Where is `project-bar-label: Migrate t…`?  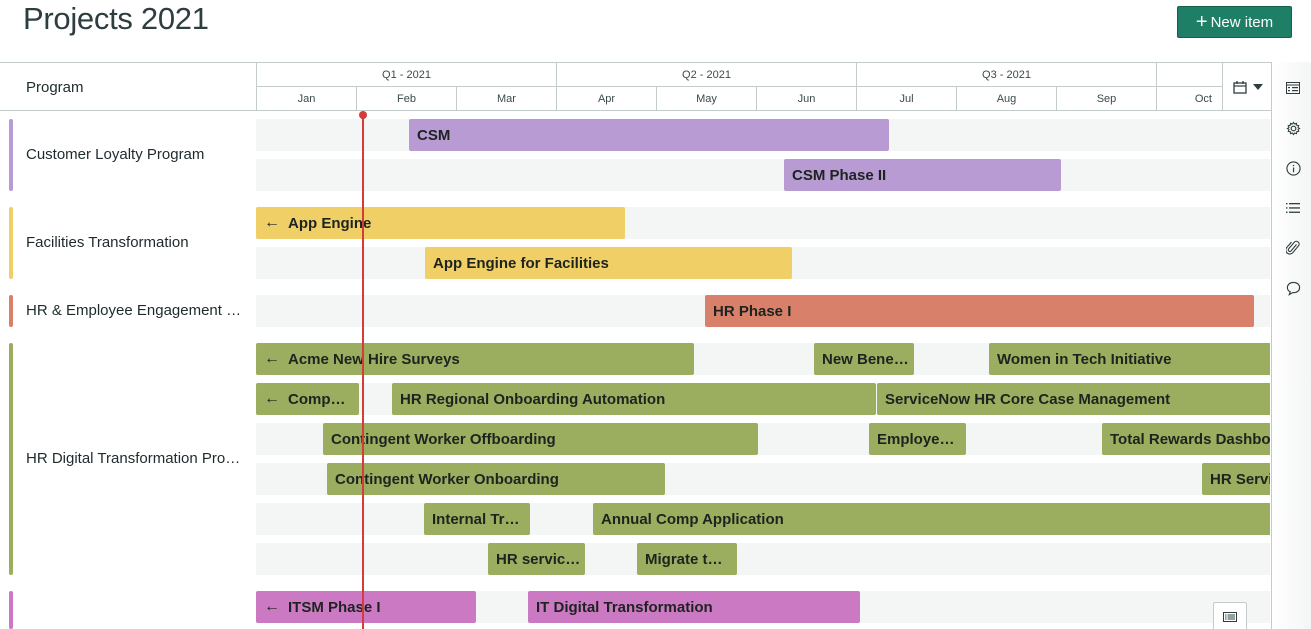 project-bar-label: Migrate t… is located at coordinates (684, 559).